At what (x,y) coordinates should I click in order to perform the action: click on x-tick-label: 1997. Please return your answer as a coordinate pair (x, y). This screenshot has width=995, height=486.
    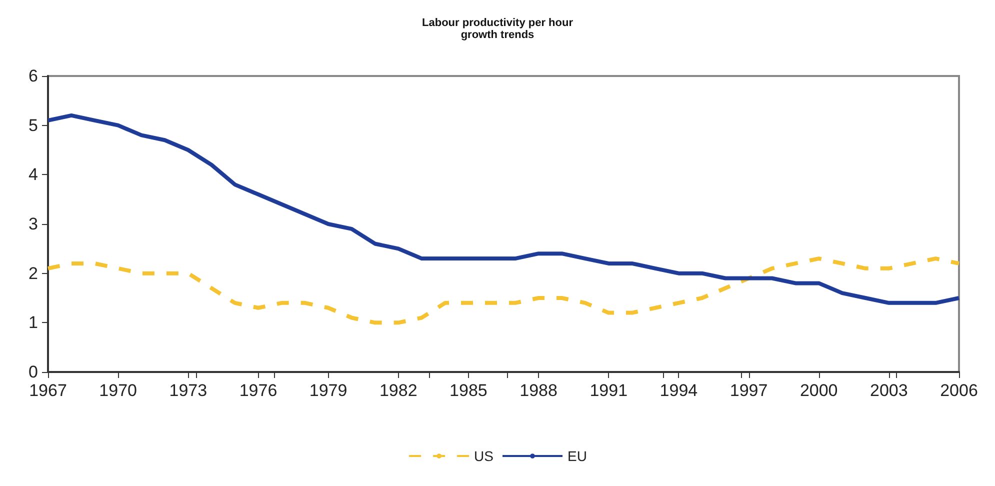
    Looking at the image, I should click on (749, 390).